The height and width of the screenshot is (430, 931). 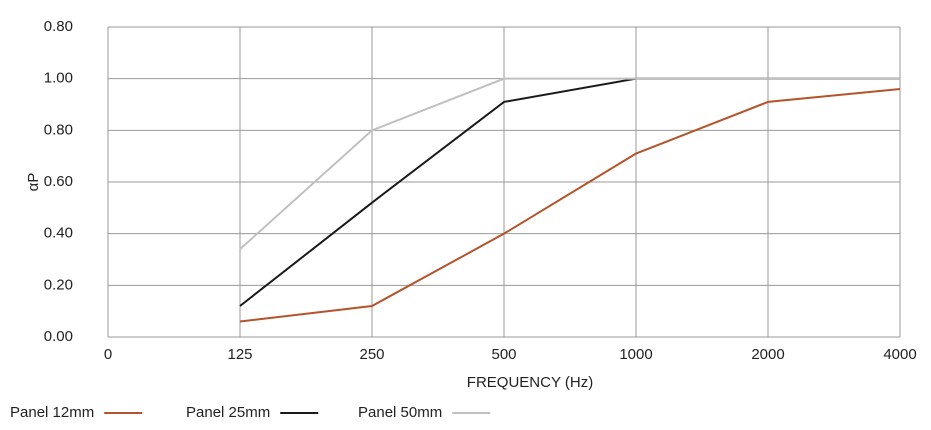 What do you see at coordinates (33, 182) in the screenshot?
I see `y-axis-label: αP` at bounding box center [33, 182].